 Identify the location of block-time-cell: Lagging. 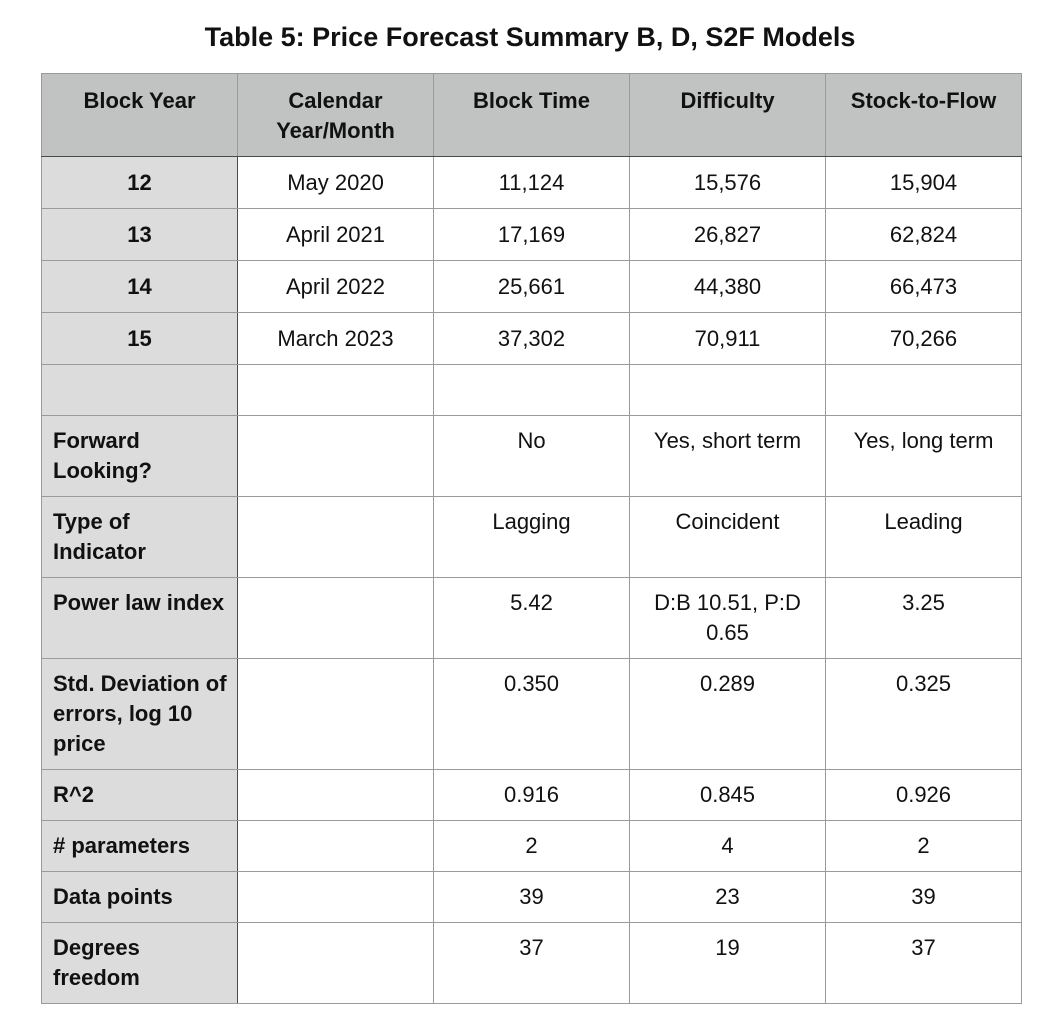
(531, 537).